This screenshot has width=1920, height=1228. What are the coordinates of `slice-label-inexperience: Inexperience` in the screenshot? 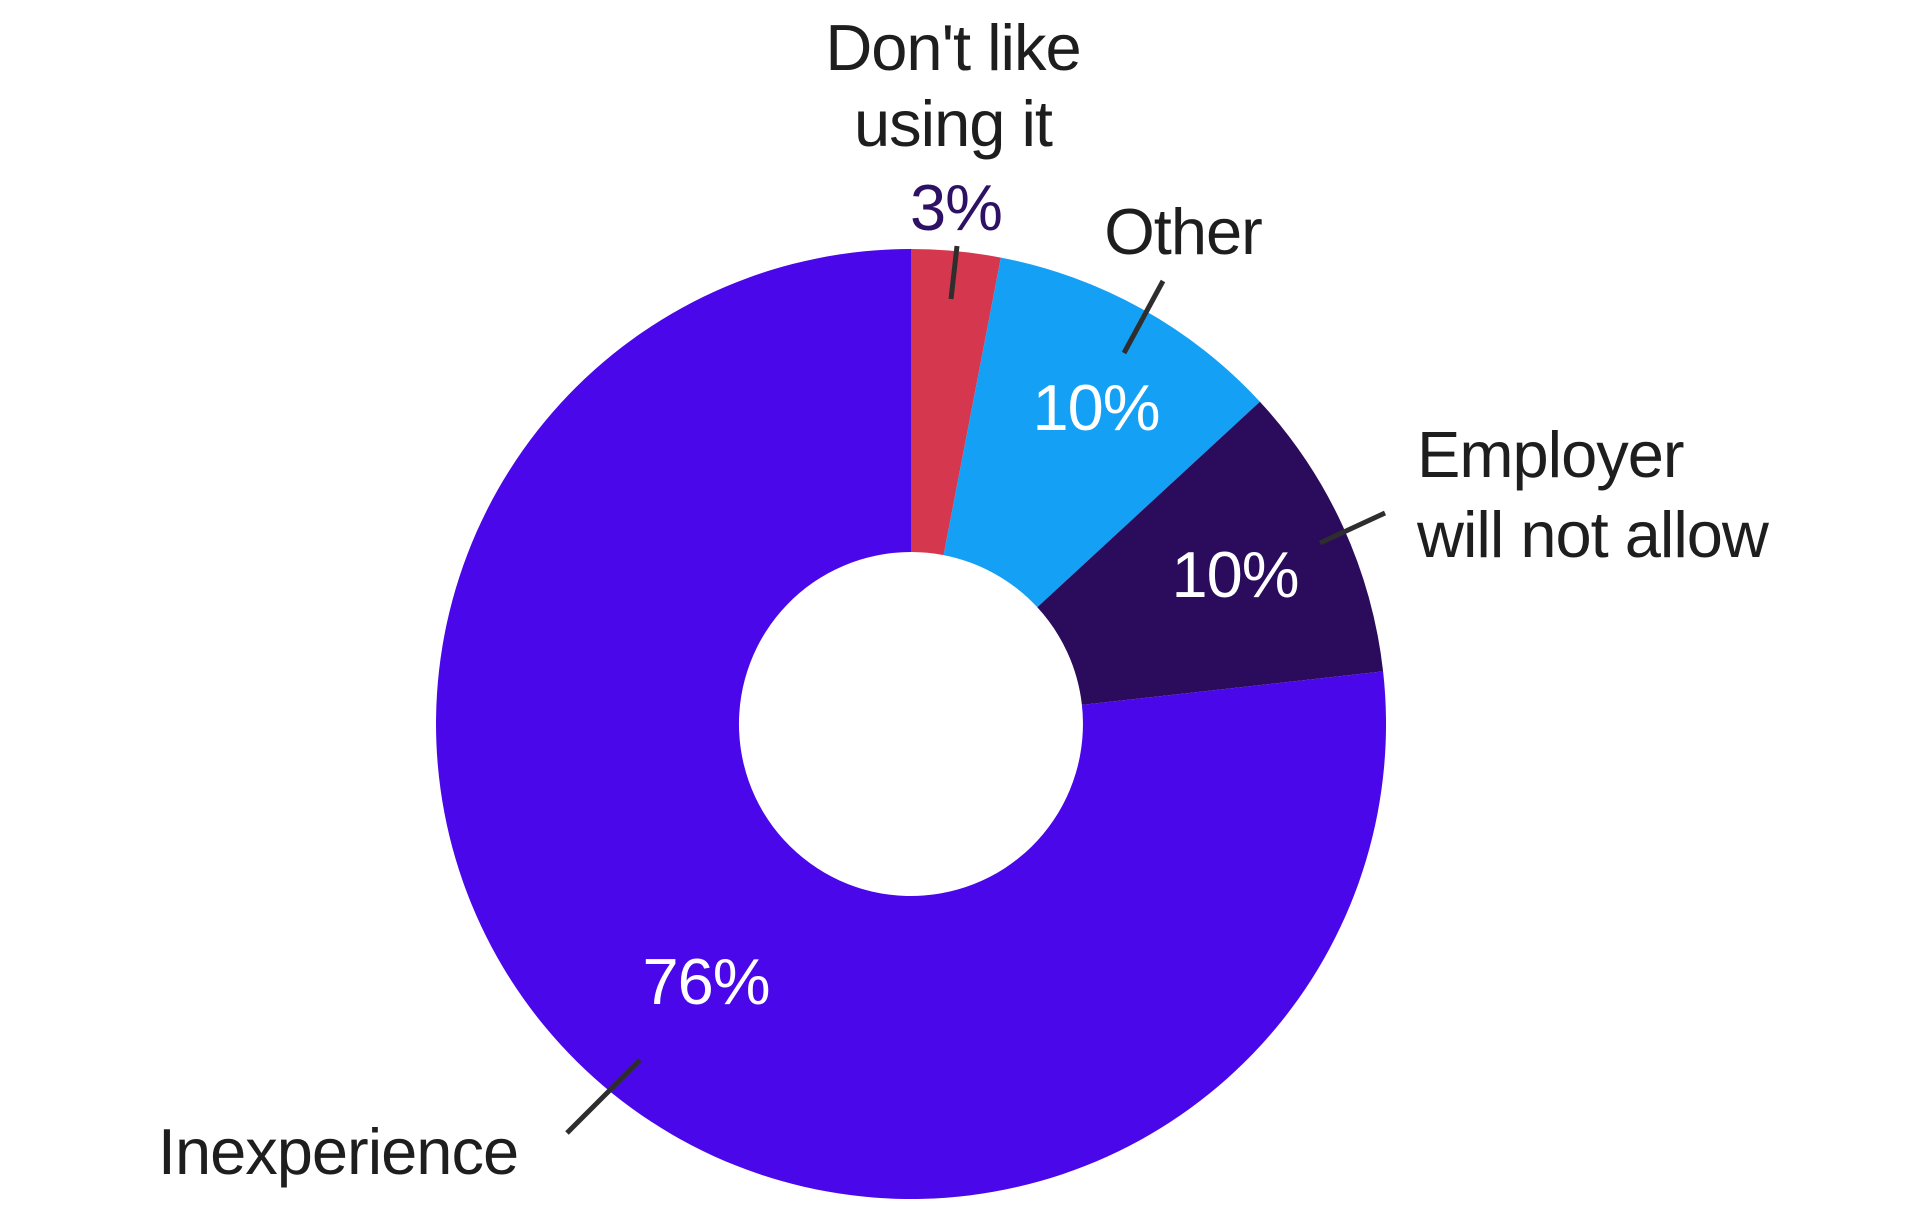 It's located at (338, 1151).